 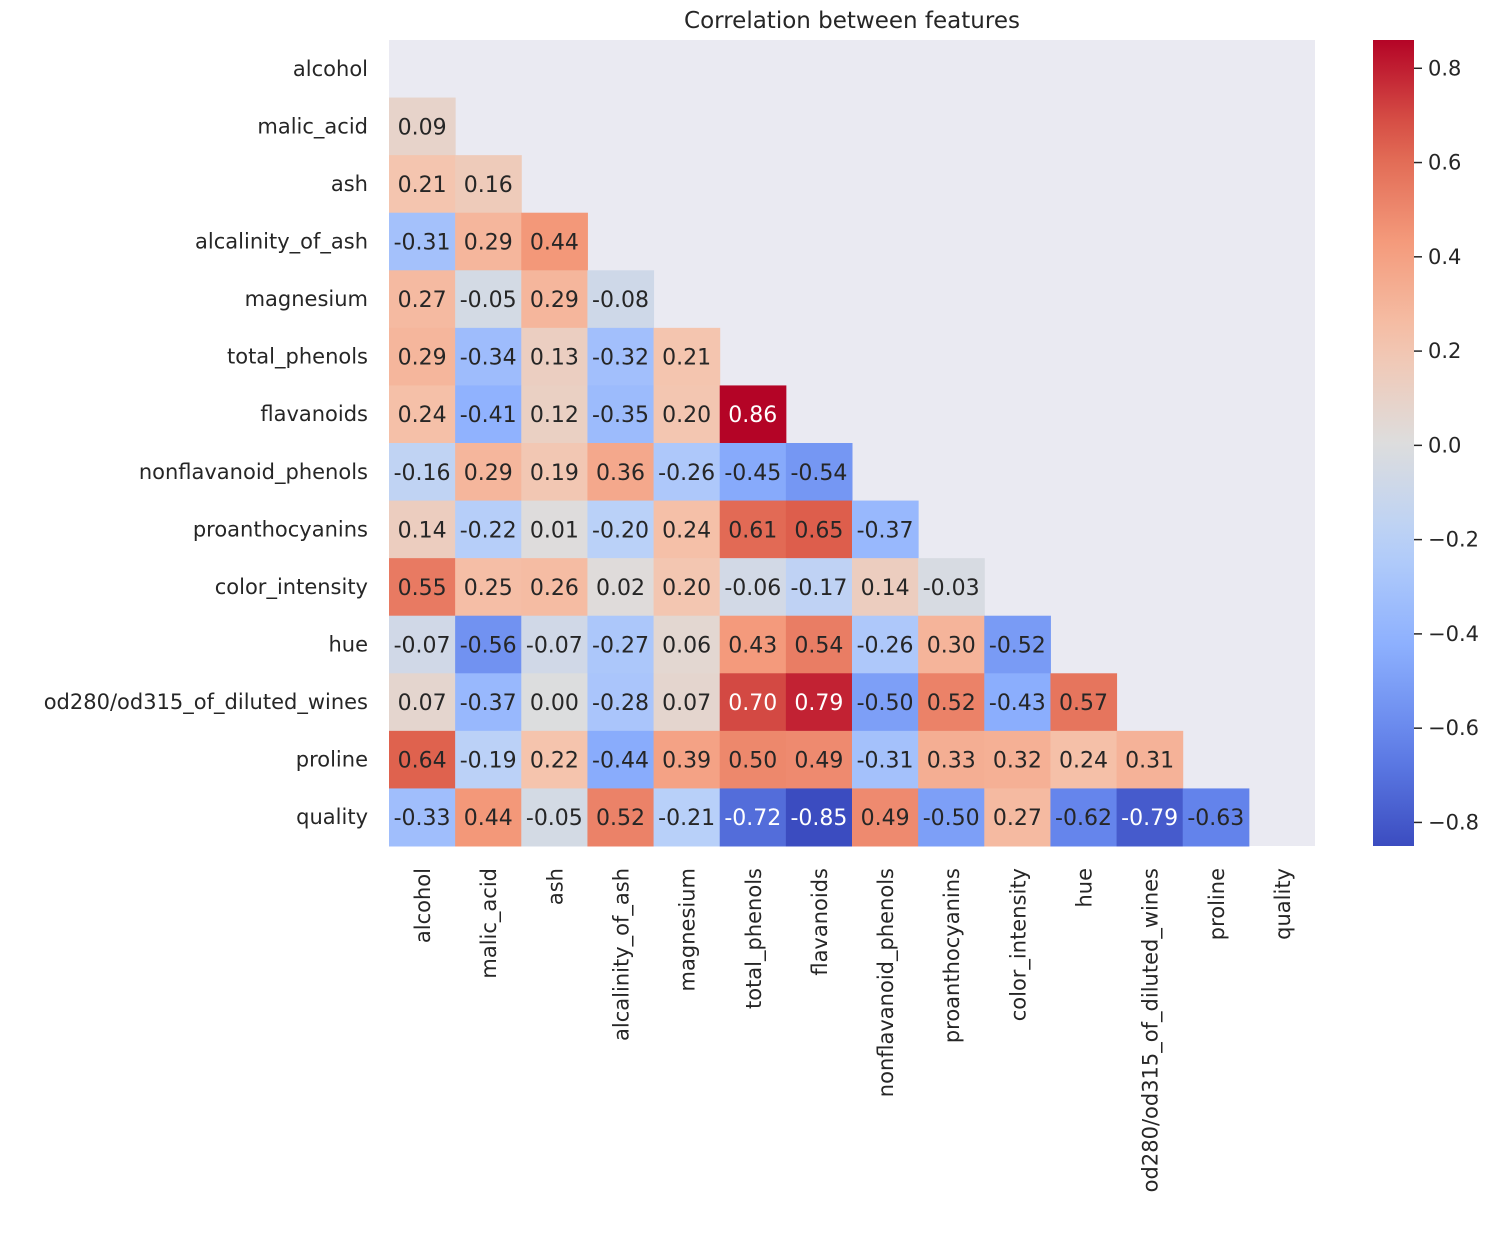 I want to click on colorbar-tick-label: −0.6, so click(x=1453, y=728).